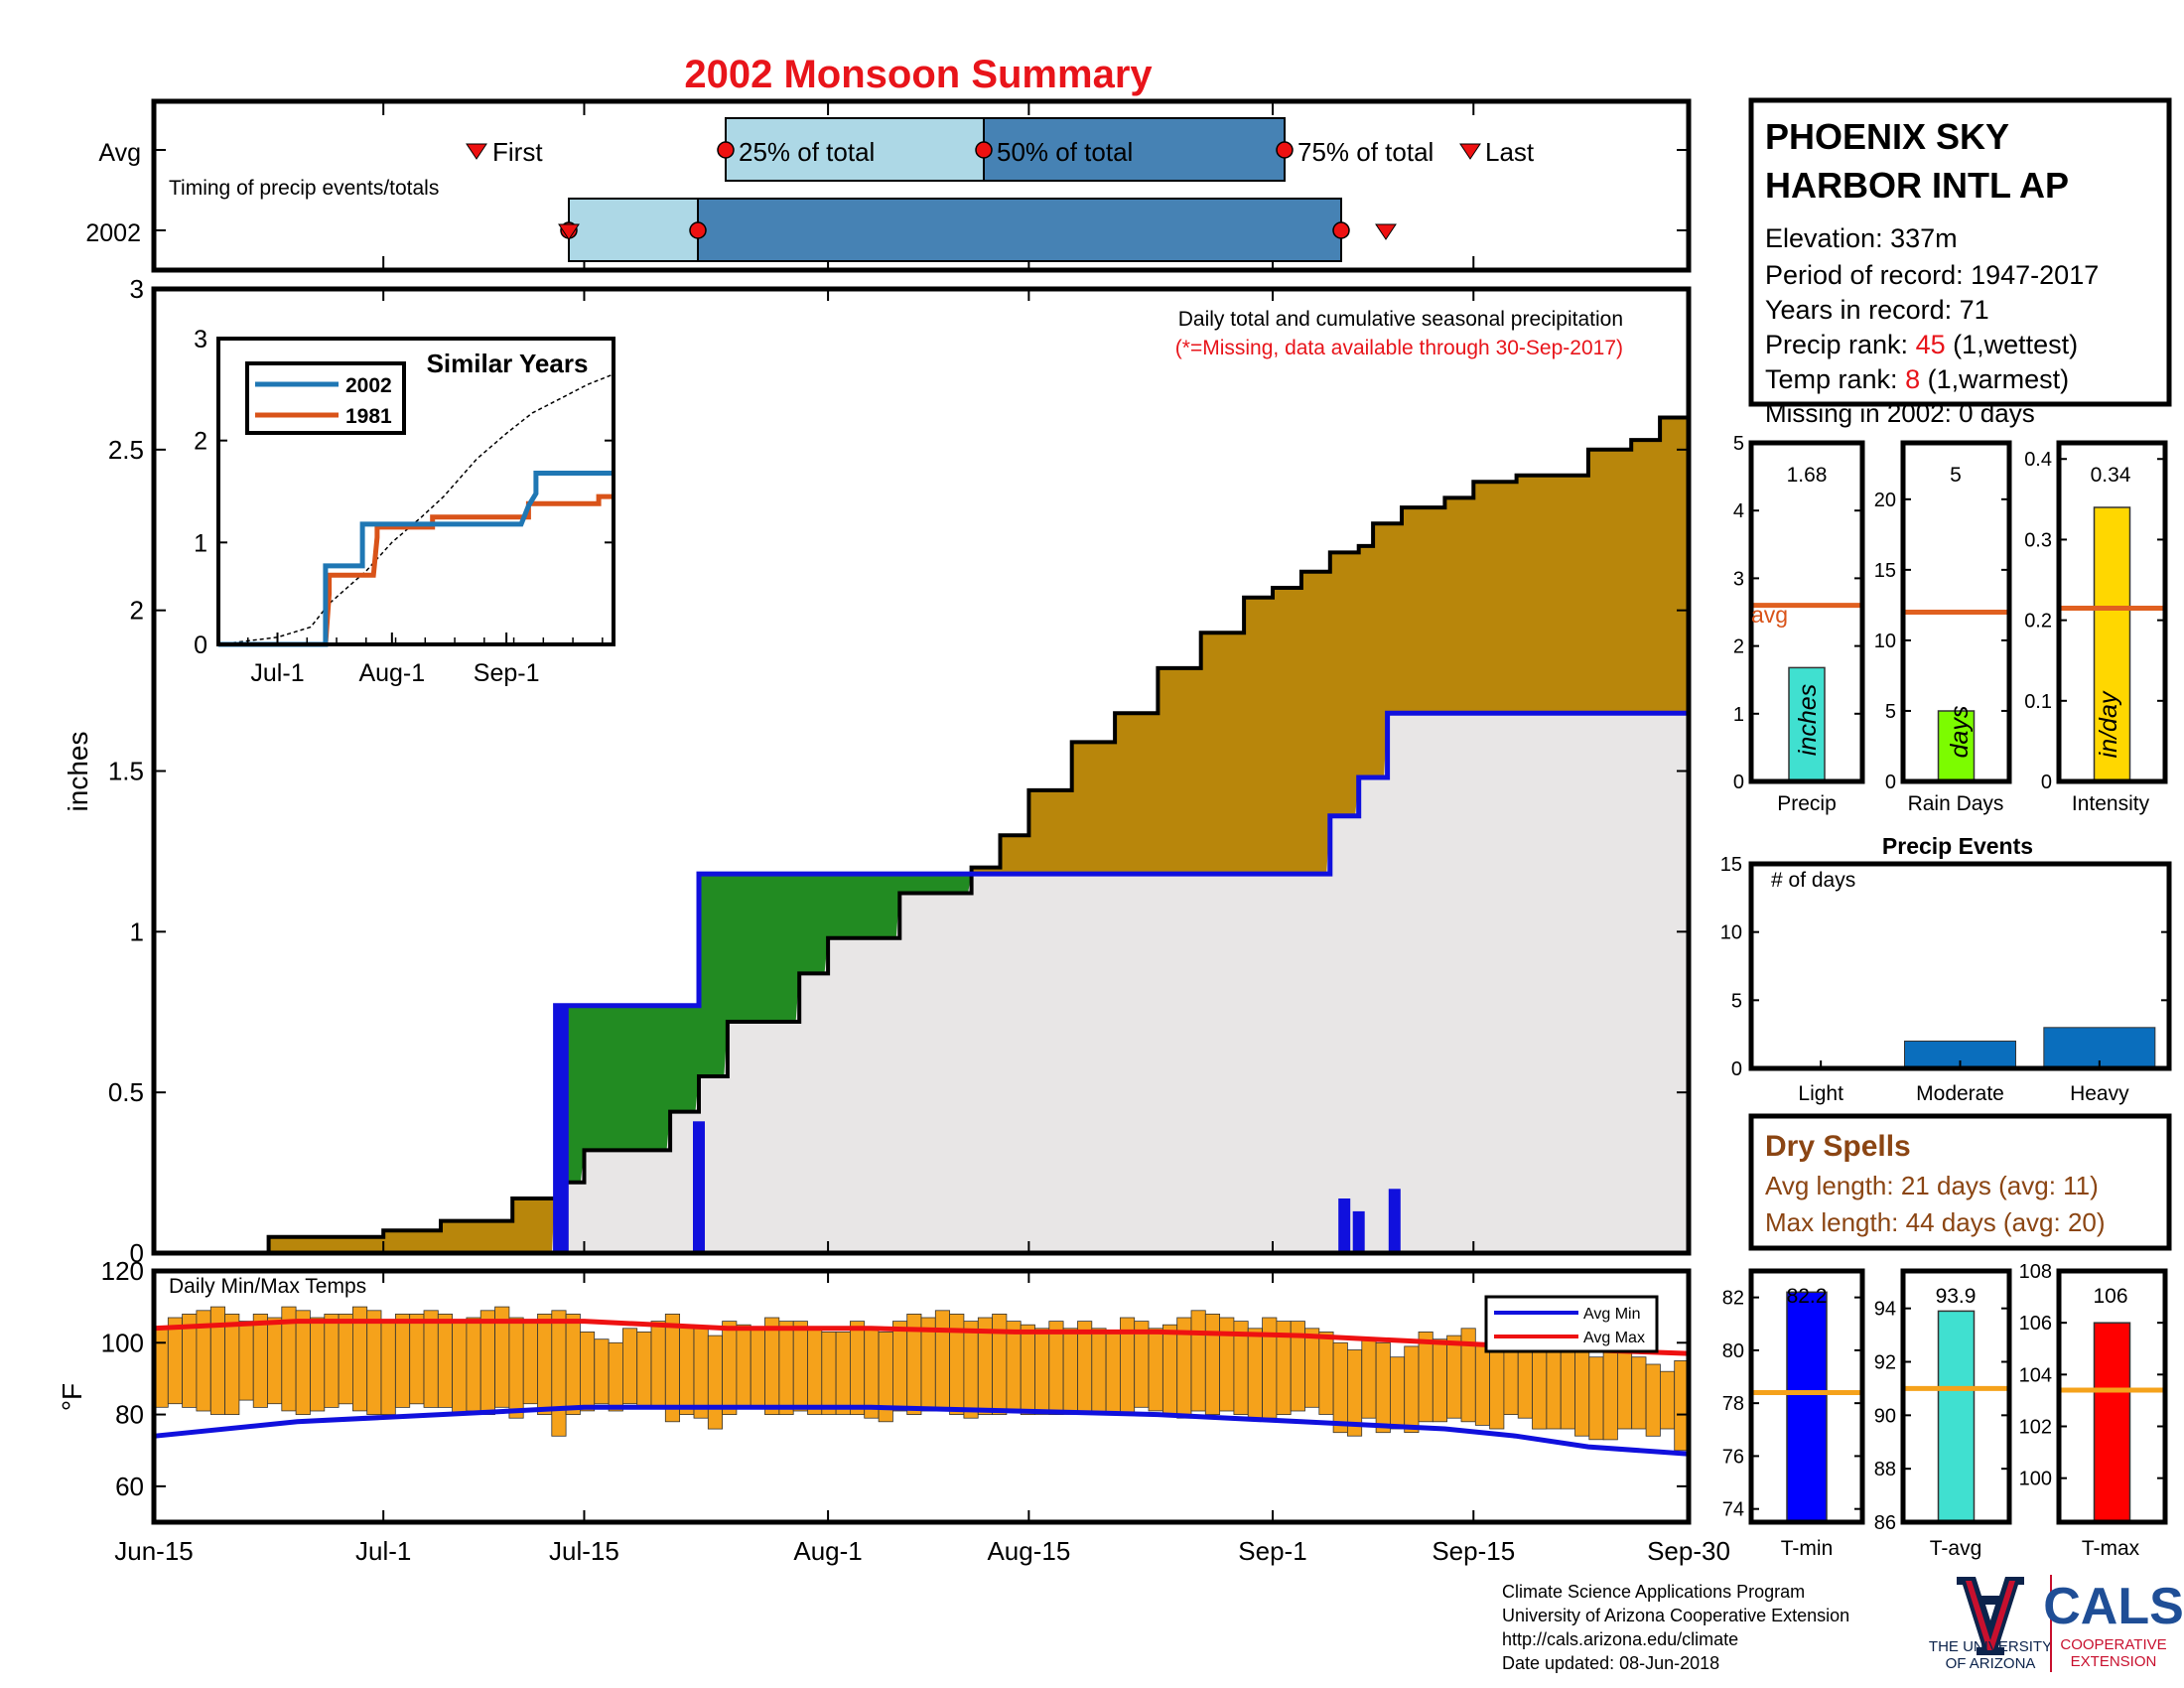 This screenshot has height=1688, width=2184. What do you see at coordinates (383, 1551) in the screenshot?
I see `date-tick-label-1: Jul-1` at bounding box center [383, 1551].